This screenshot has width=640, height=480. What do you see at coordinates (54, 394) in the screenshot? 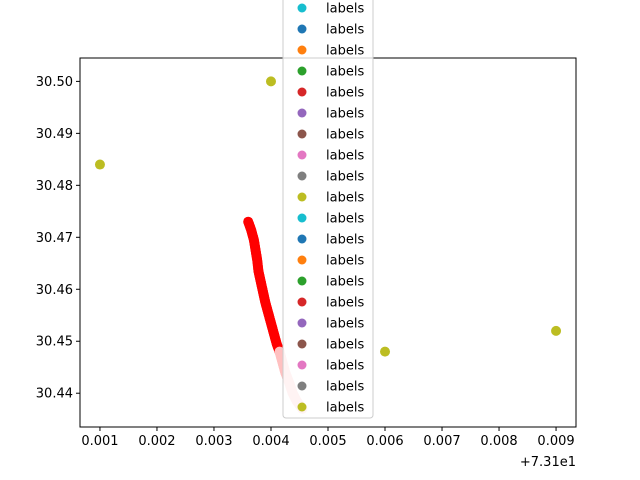
I see `y-tick-label: 30.44` at bounding box center [54, 394].